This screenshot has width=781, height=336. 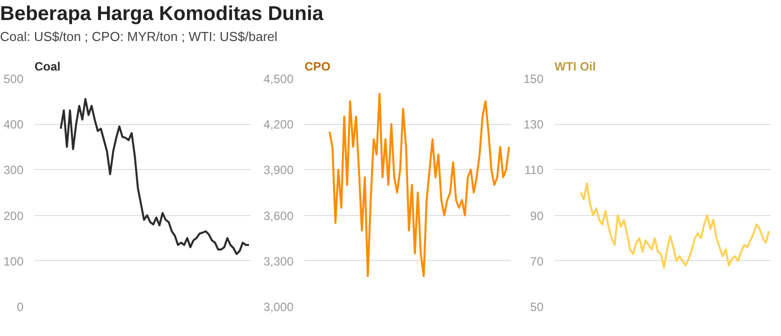 I want to click on chart-title: CPO, so click(x=317, y=67).